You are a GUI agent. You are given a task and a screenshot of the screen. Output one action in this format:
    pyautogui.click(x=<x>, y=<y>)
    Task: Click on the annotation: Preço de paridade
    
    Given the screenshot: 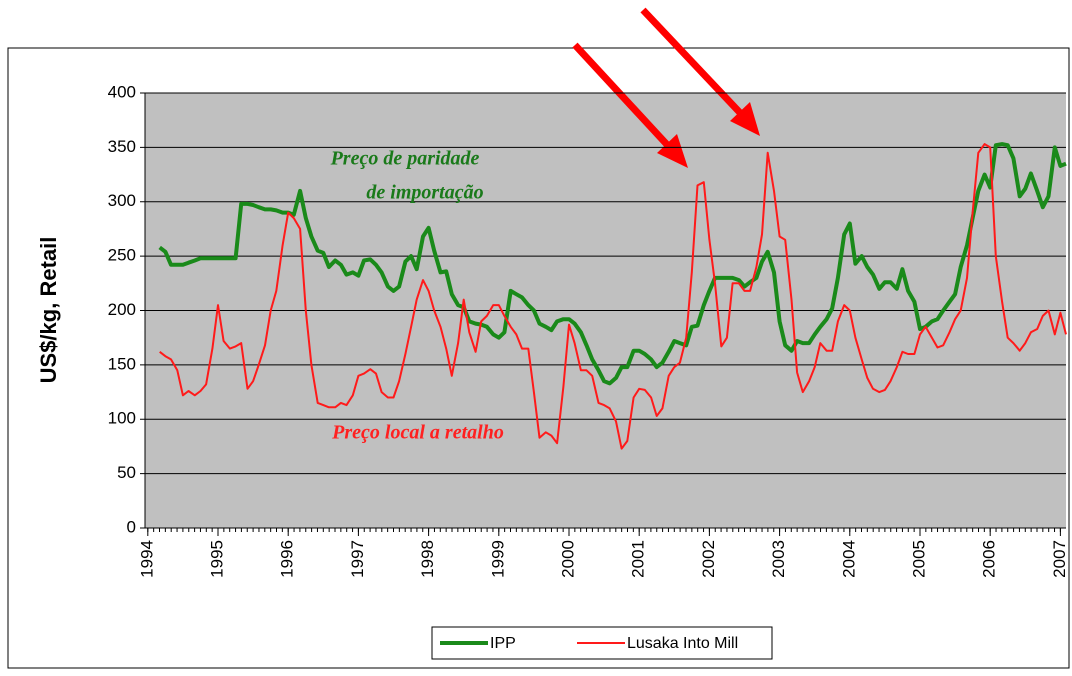 What is the action you would take?
    pyautogui.click(x=405, y=159)
    